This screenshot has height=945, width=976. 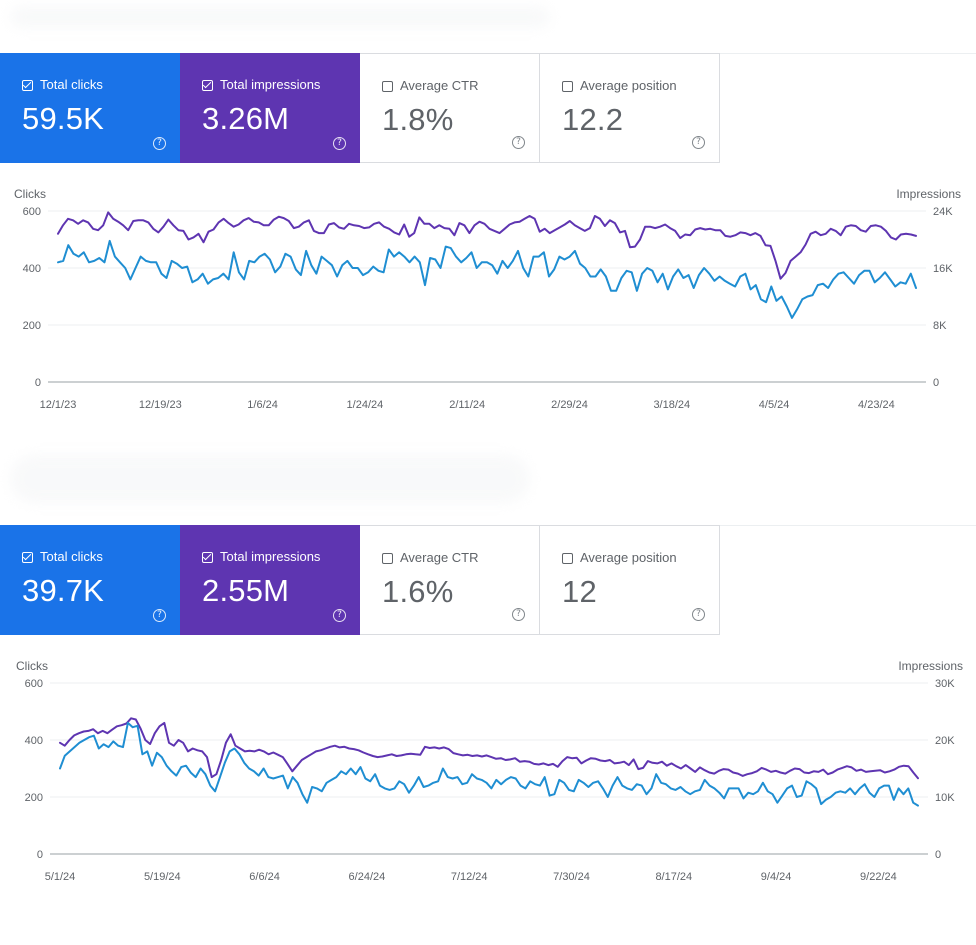 What do you see at coordinates (945, 684) in the screenshot?
I see `right-tick-label: 30K` at bounding box center [945, 684].